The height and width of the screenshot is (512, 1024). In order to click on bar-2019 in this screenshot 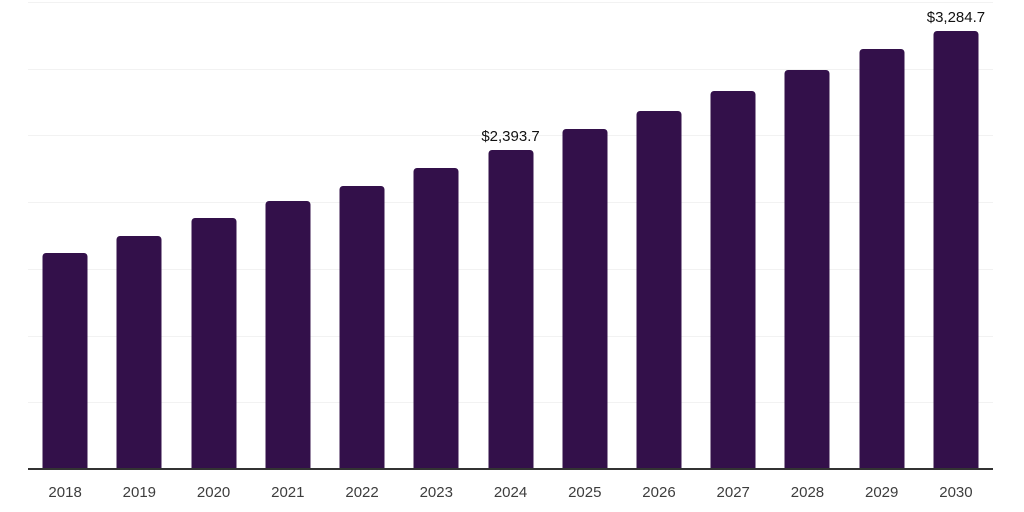, I will do `click(139, 352)`.